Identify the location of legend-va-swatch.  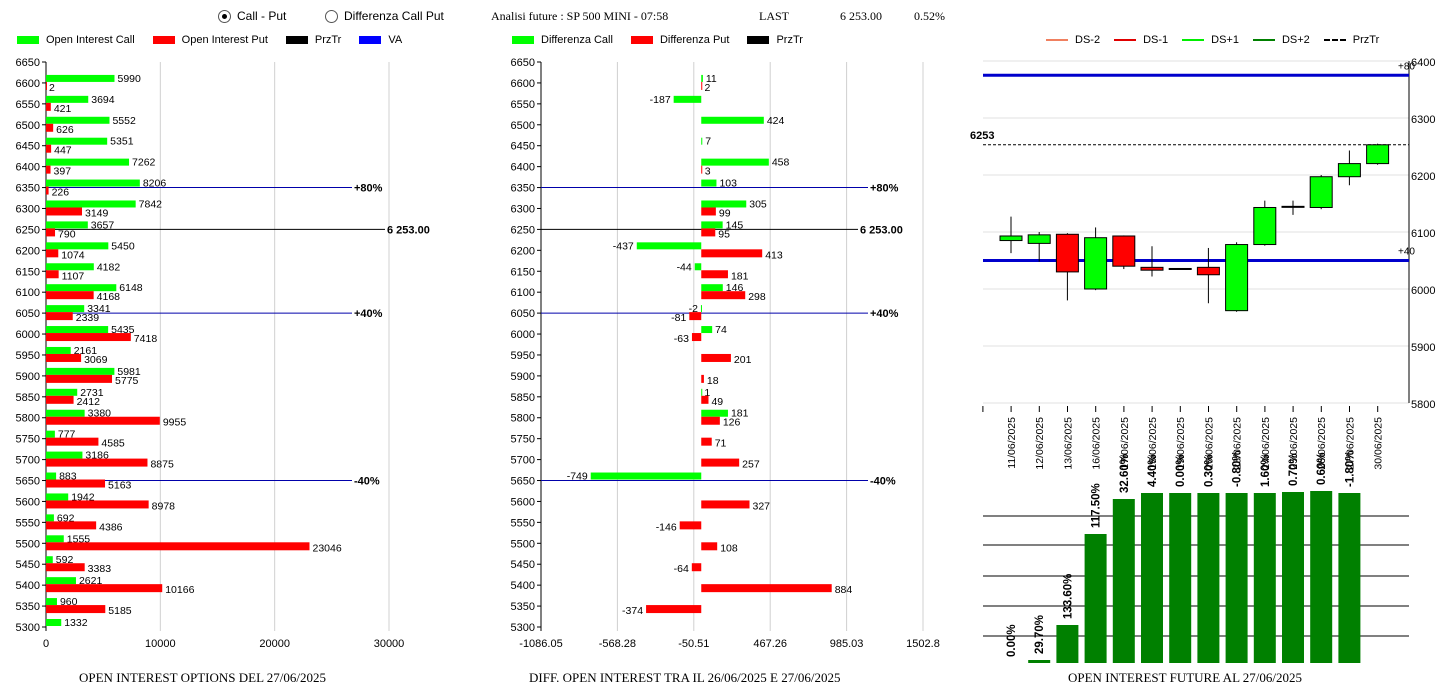
(370, 40).